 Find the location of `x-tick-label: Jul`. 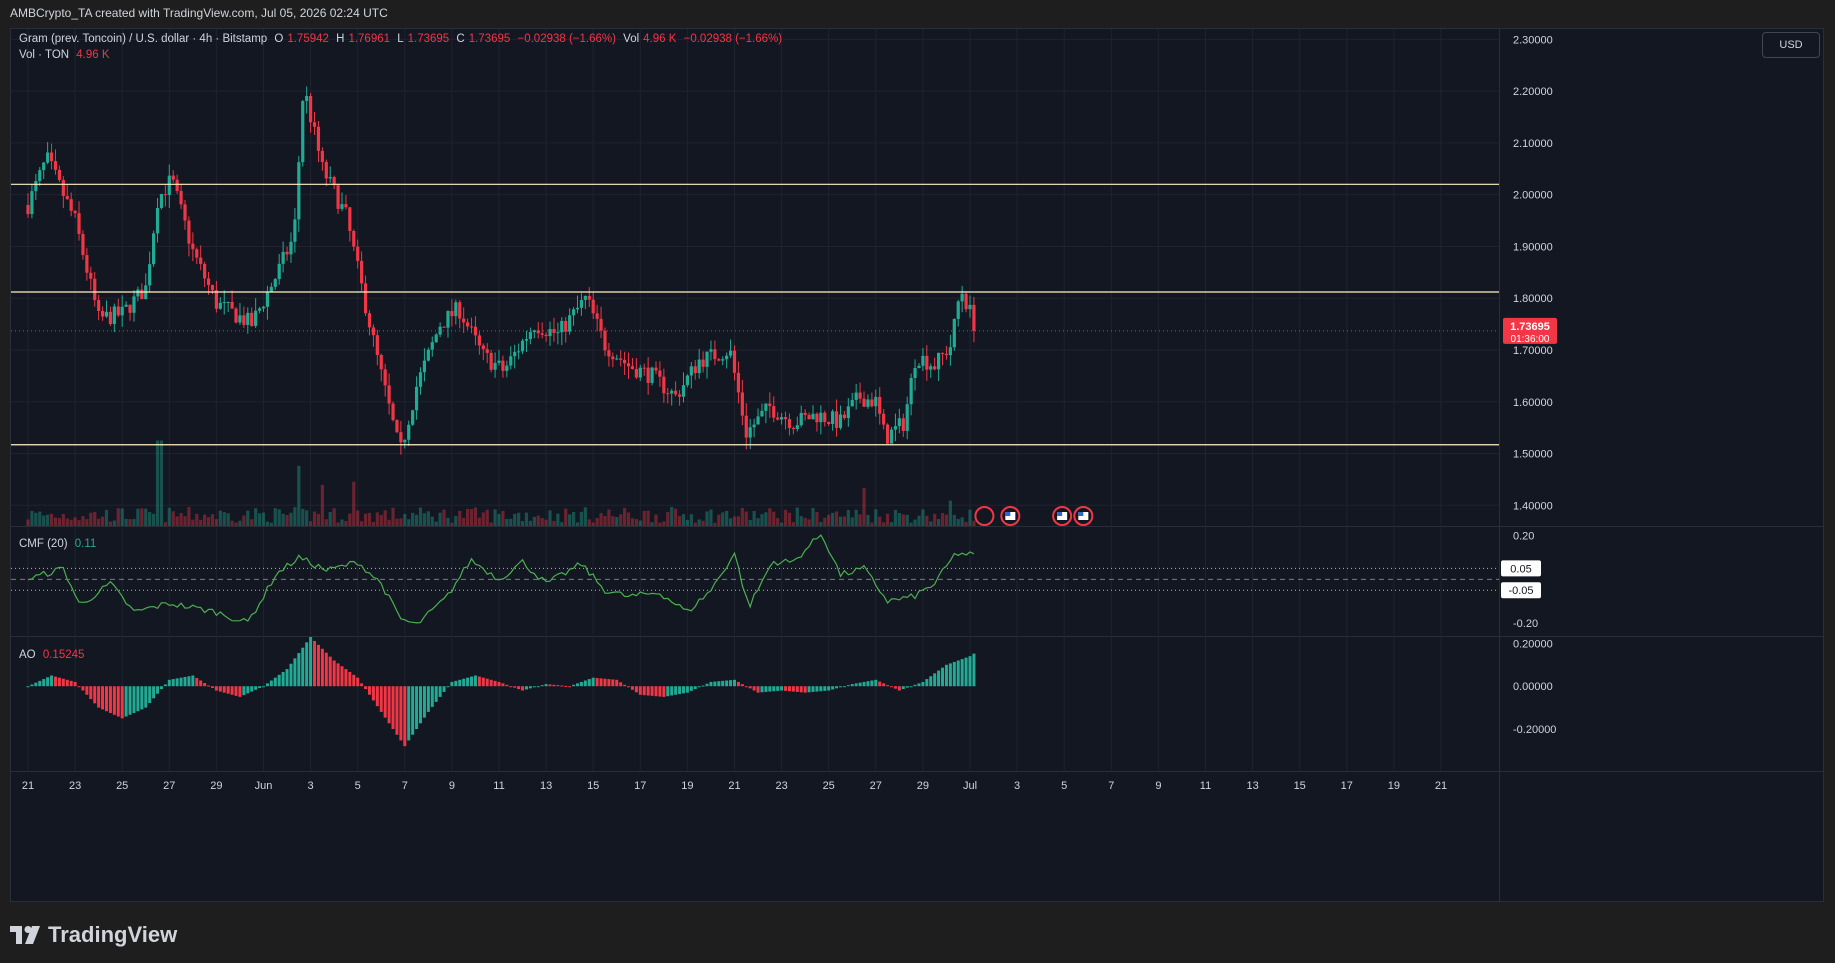

x-tick-label: Jul is located at coordinates (970, 786).